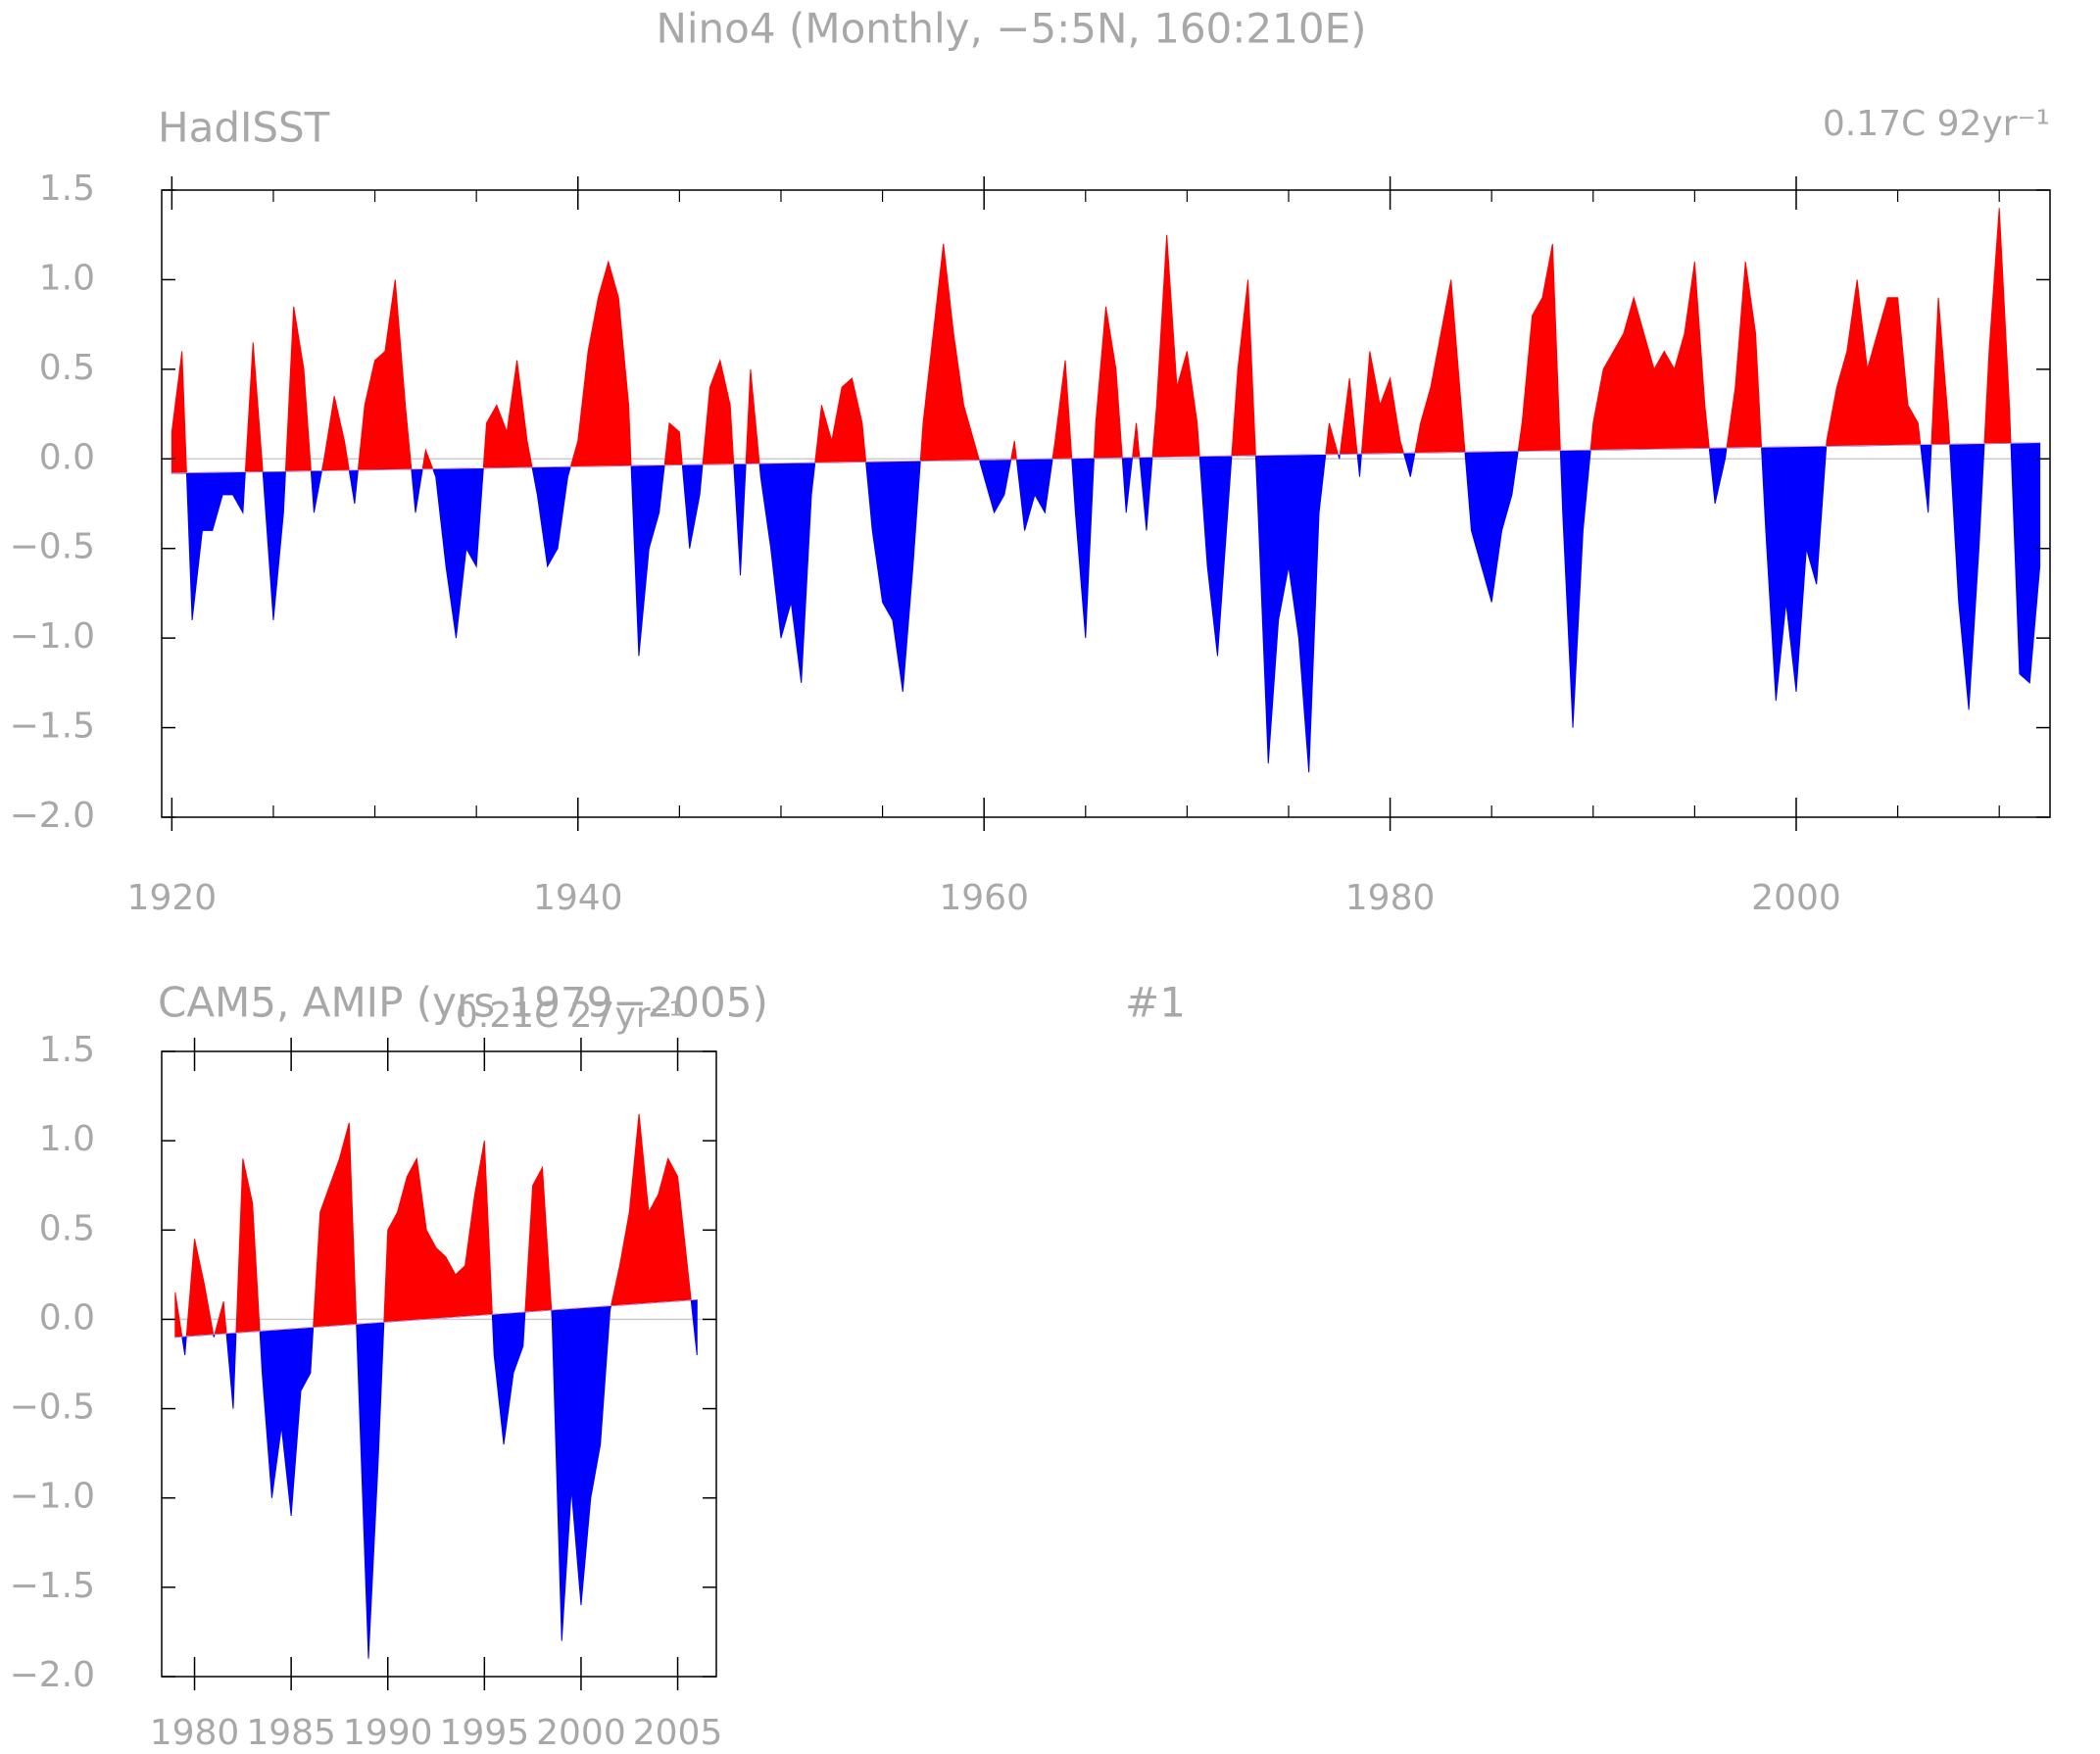  What do you see at coordinates (570, 1016) in the screenshot?
I see `trend-label: 0.21C 27yr⁻¹` at bounding box center [570, 1016].